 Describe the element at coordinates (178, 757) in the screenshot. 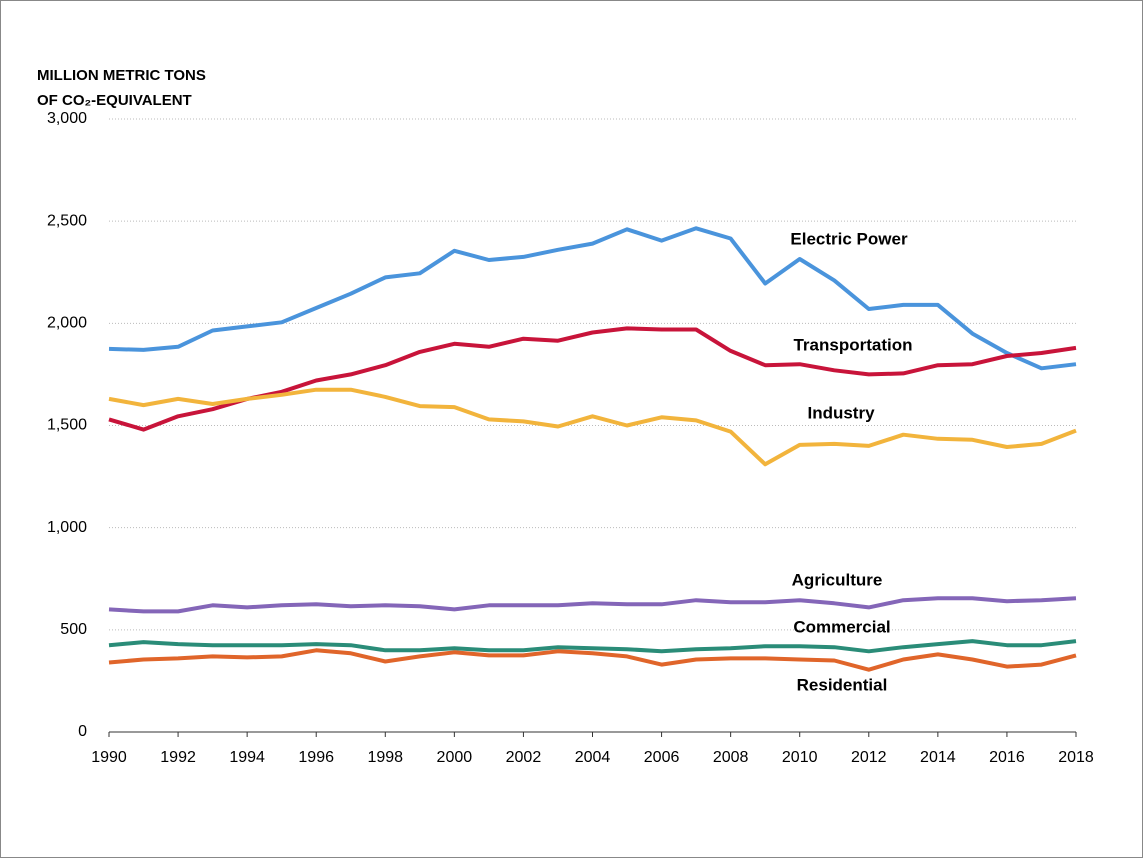

I see `x-tick-label: 1992` at that location.